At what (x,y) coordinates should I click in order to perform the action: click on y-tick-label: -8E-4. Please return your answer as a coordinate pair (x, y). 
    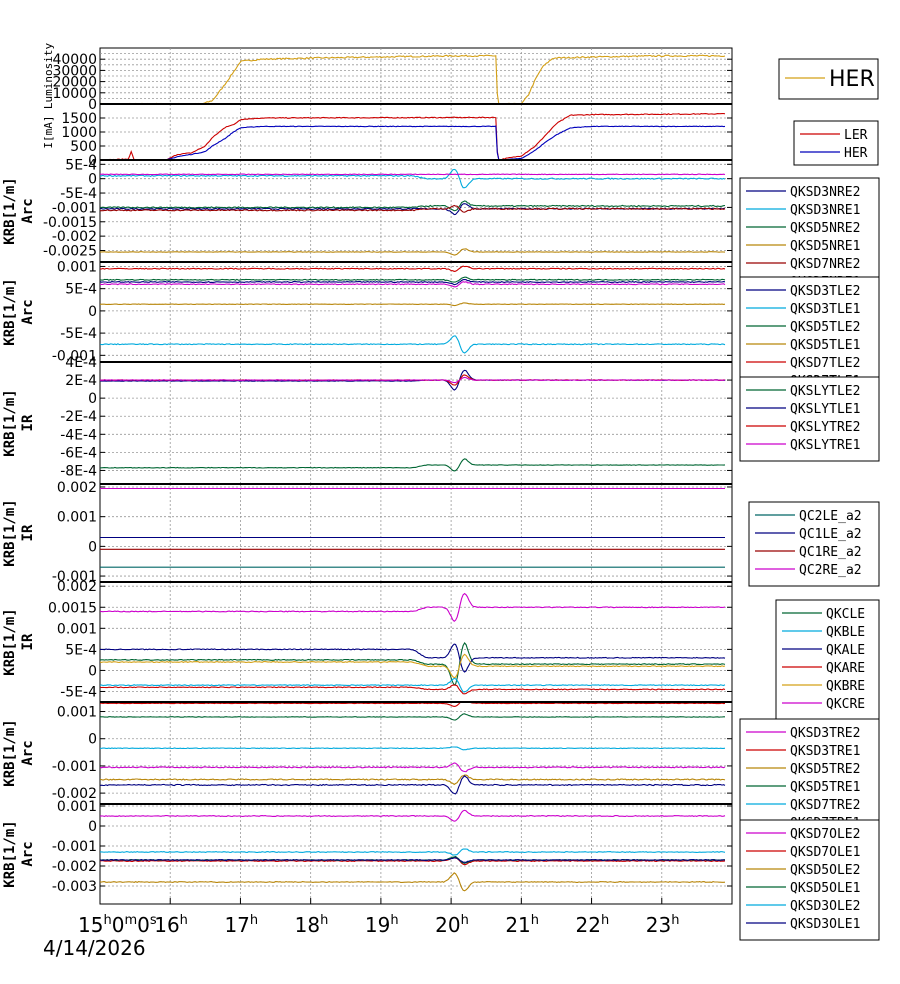
    Looking at the image, I should click on (78, 471).